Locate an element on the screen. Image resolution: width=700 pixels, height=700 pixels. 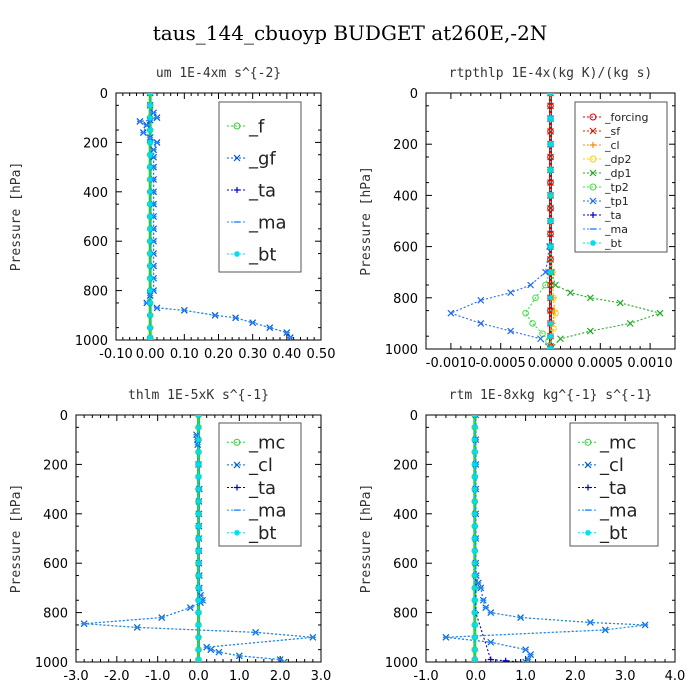
x-tick-label: 0.40 is located at coordinates (286, 354).